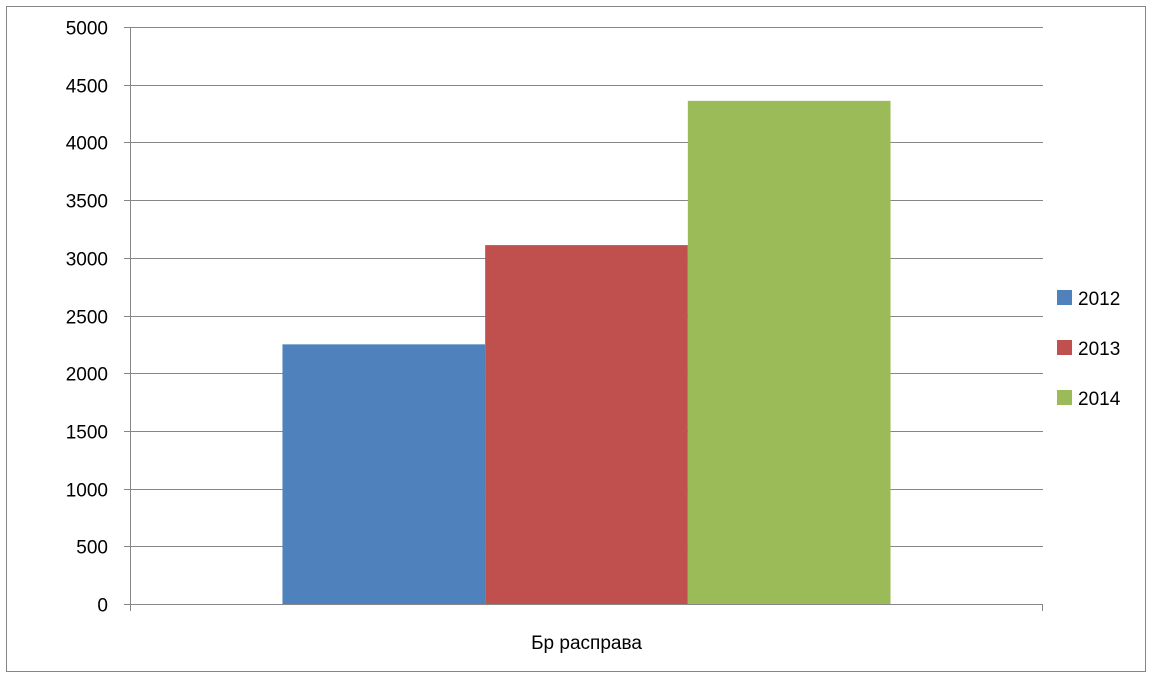 The height and width of the screenshot is (677, 1150). Describe the element at coordinates (586, 424) in the screenshot. I see `bar-2013` at that location.